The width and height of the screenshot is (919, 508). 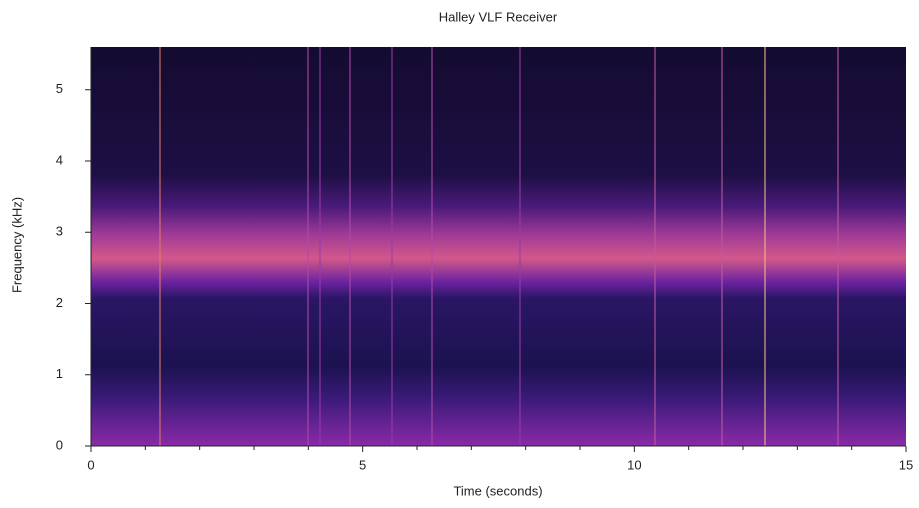 What do you see at coordinates (498, 16) in the screenshot?
I see `chart-title: Halley VLF Receiver` at bounding box center [498, 16].